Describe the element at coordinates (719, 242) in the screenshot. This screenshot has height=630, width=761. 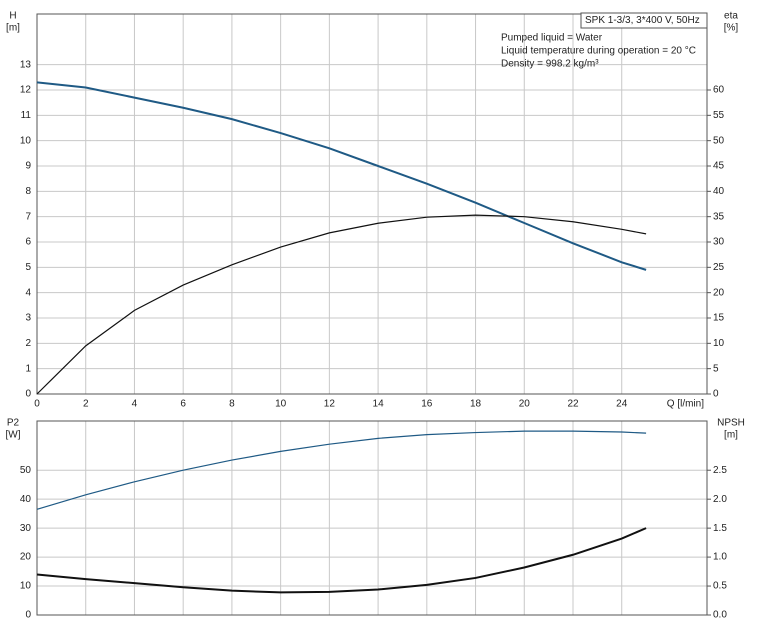
I see `y2-tick-label: 30` at that location.